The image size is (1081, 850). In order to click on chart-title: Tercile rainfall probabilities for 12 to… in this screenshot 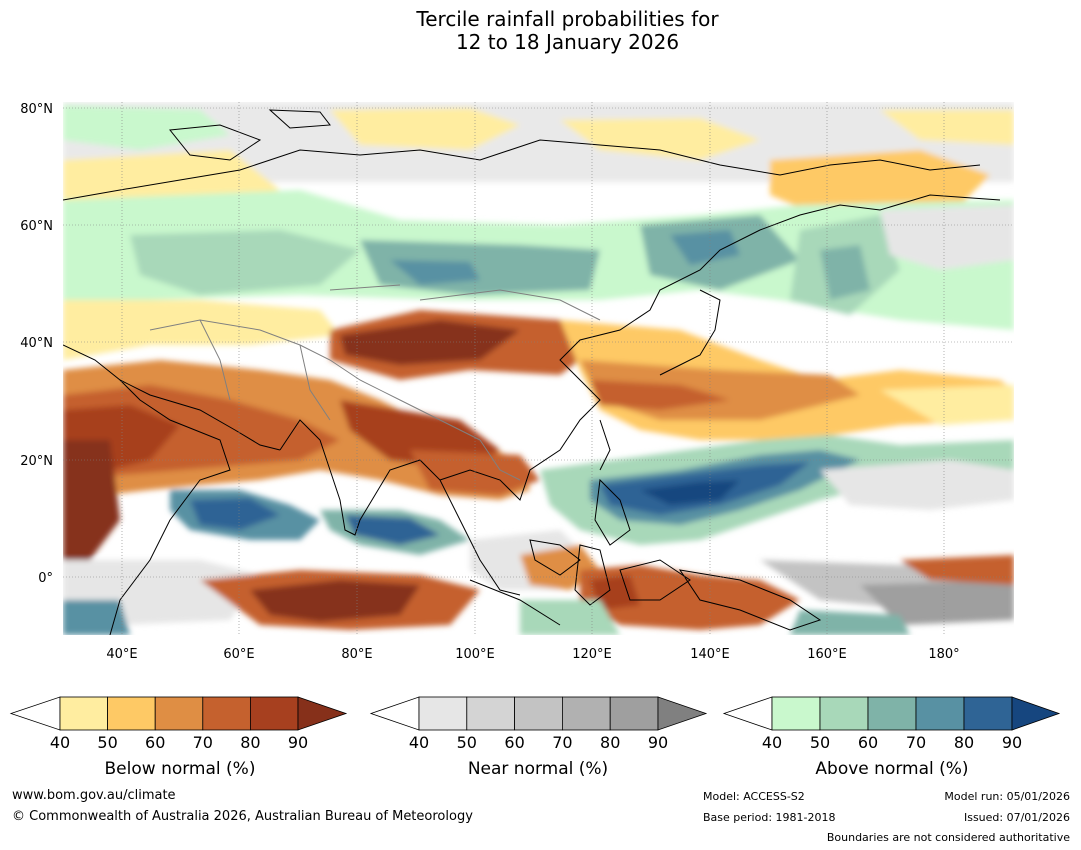, I will do `click(540, 31)`.